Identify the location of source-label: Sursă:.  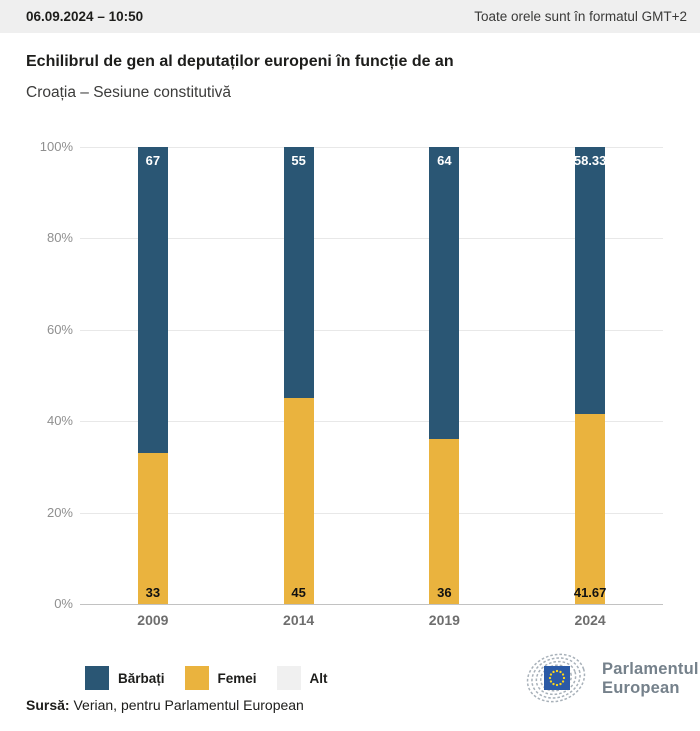
(48, 705).